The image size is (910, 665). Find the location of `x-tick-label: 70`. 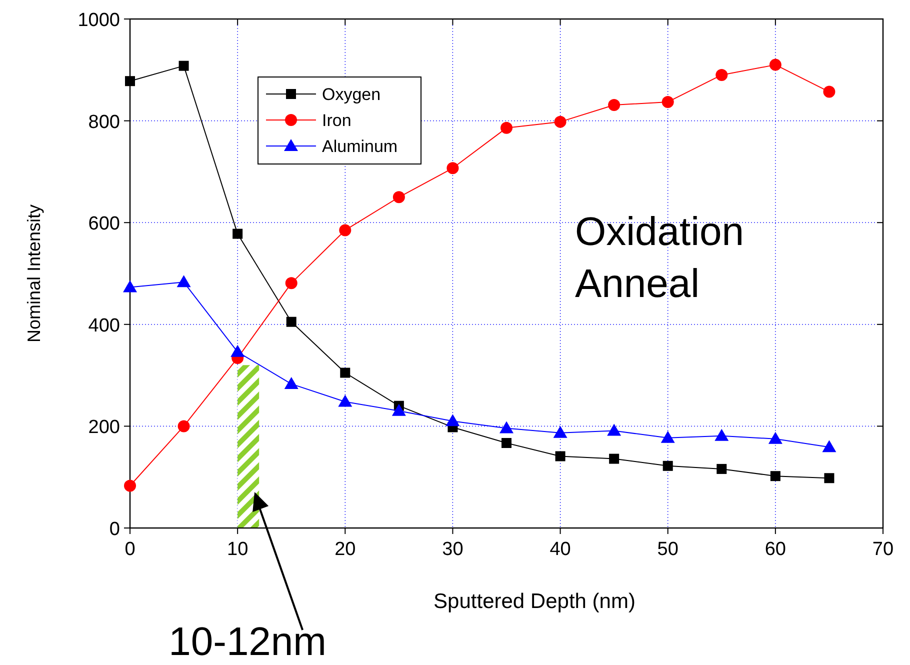

x-tick-label: 70 is located at coordinates (883, 549).